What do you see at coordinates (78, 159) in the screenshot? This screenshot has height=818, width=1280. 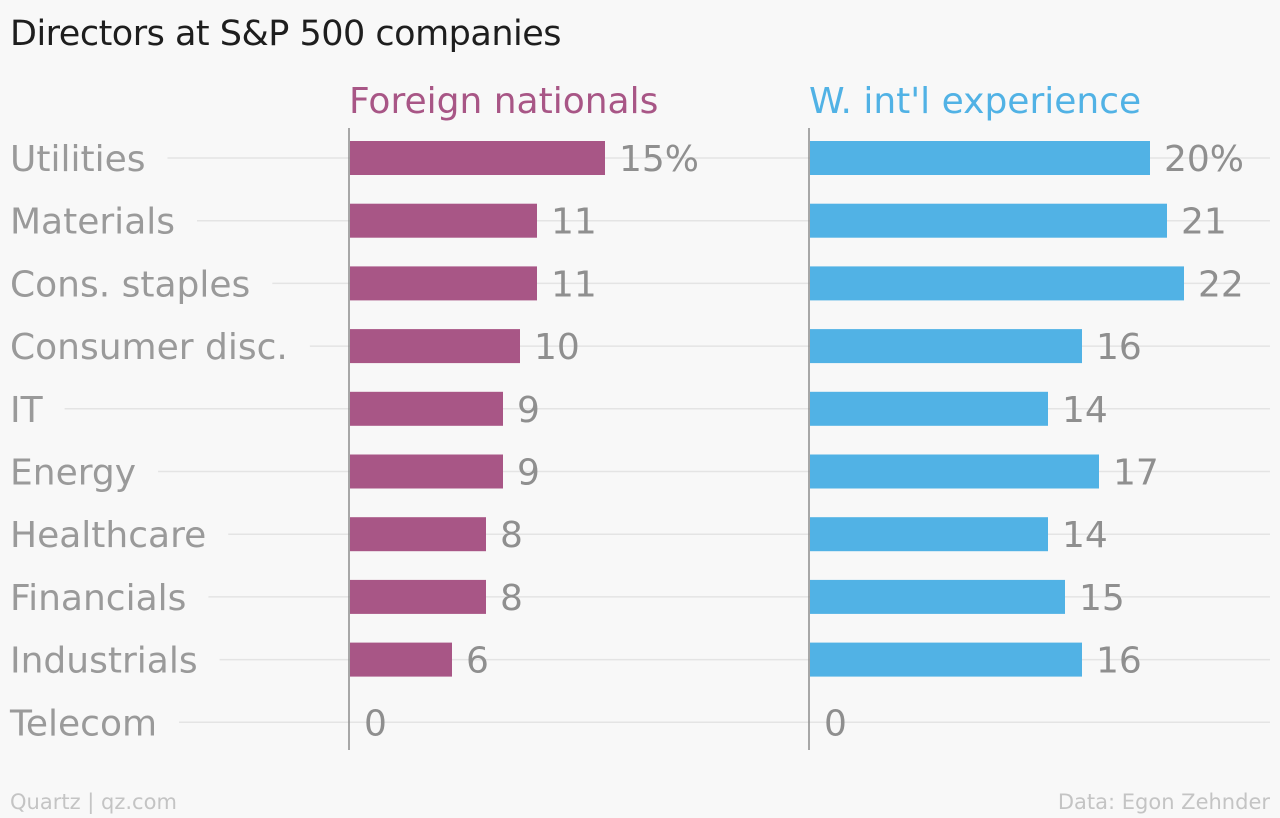 I see `category-label-utilities: Utilities` at bounding box center [78, 159].